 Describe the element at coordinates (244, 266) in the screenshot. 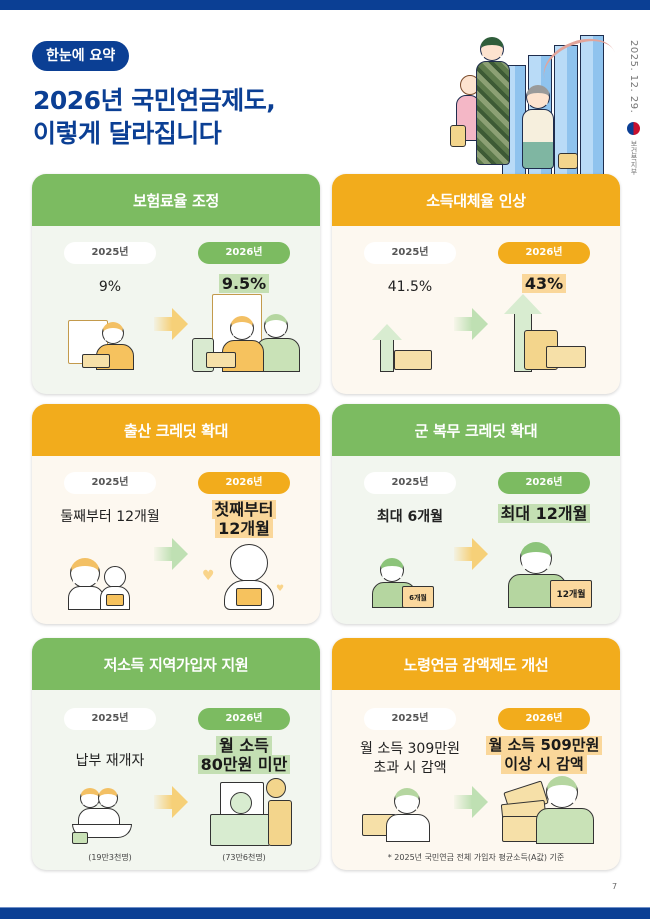

I see `column-2026: 2026년 9.5%` at that location.